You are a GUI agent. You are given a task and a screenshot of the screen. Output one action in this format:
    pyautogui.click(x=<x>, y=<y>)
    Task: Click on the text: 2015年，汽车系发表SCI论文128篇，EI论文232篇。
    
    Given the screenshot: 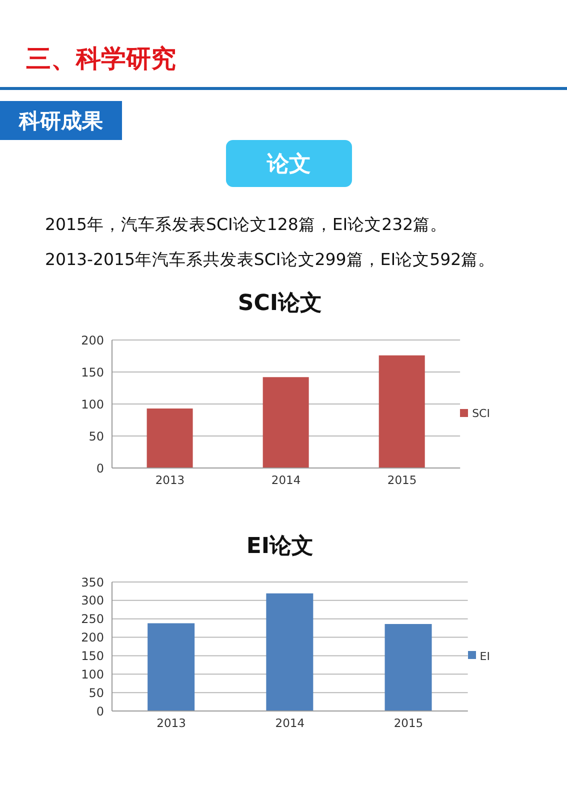 What is the action you would take?
    pyautogui.click(x=246, y=225)
    